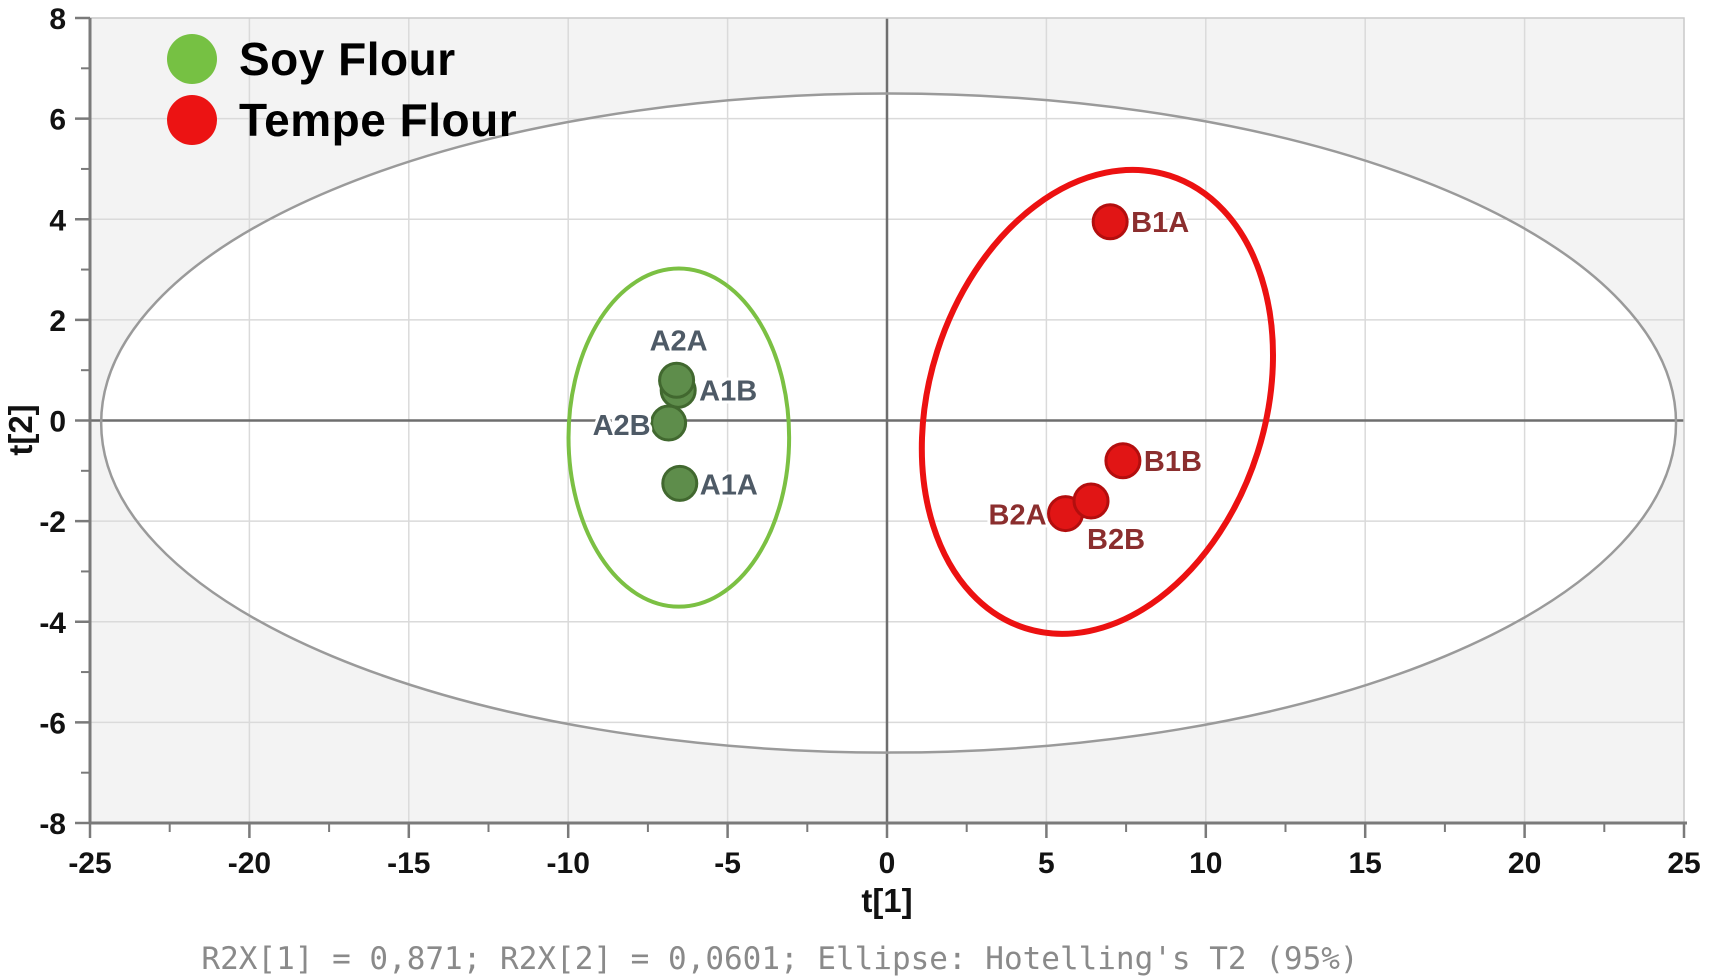 This screenshot has width=1712, height=978. What do you see at coordinates (57, 422) in the screenshot?
I see `y-tick-label-0: 0` at bounding box center [57, 422].